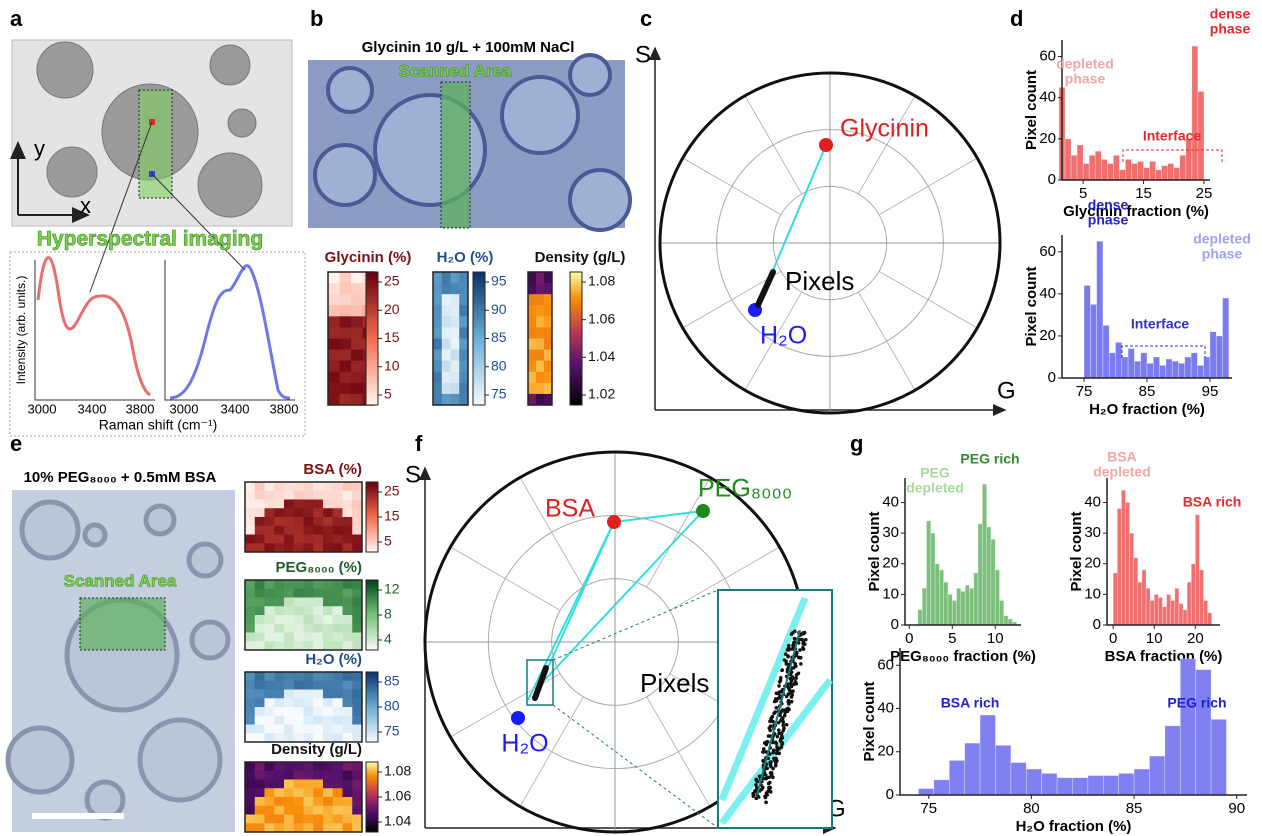 The height and width of the screenshot is (836, 1262). Describe the element at coordinates (890, 794) in the screenshot. I see `y-tick-label: 0` at that location.